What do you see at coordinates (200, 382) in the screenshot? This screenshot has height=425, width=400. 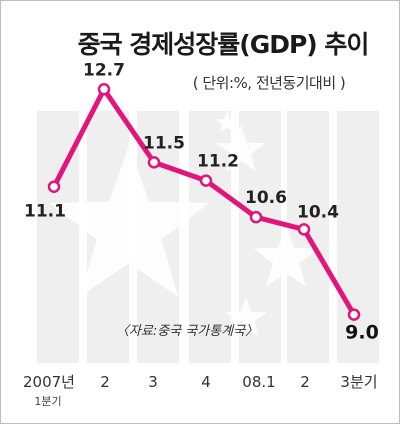 I see `x-axis-ticks: 2007년 2 3 4 08.1 2 3분기` at bounding box center [200, 382].